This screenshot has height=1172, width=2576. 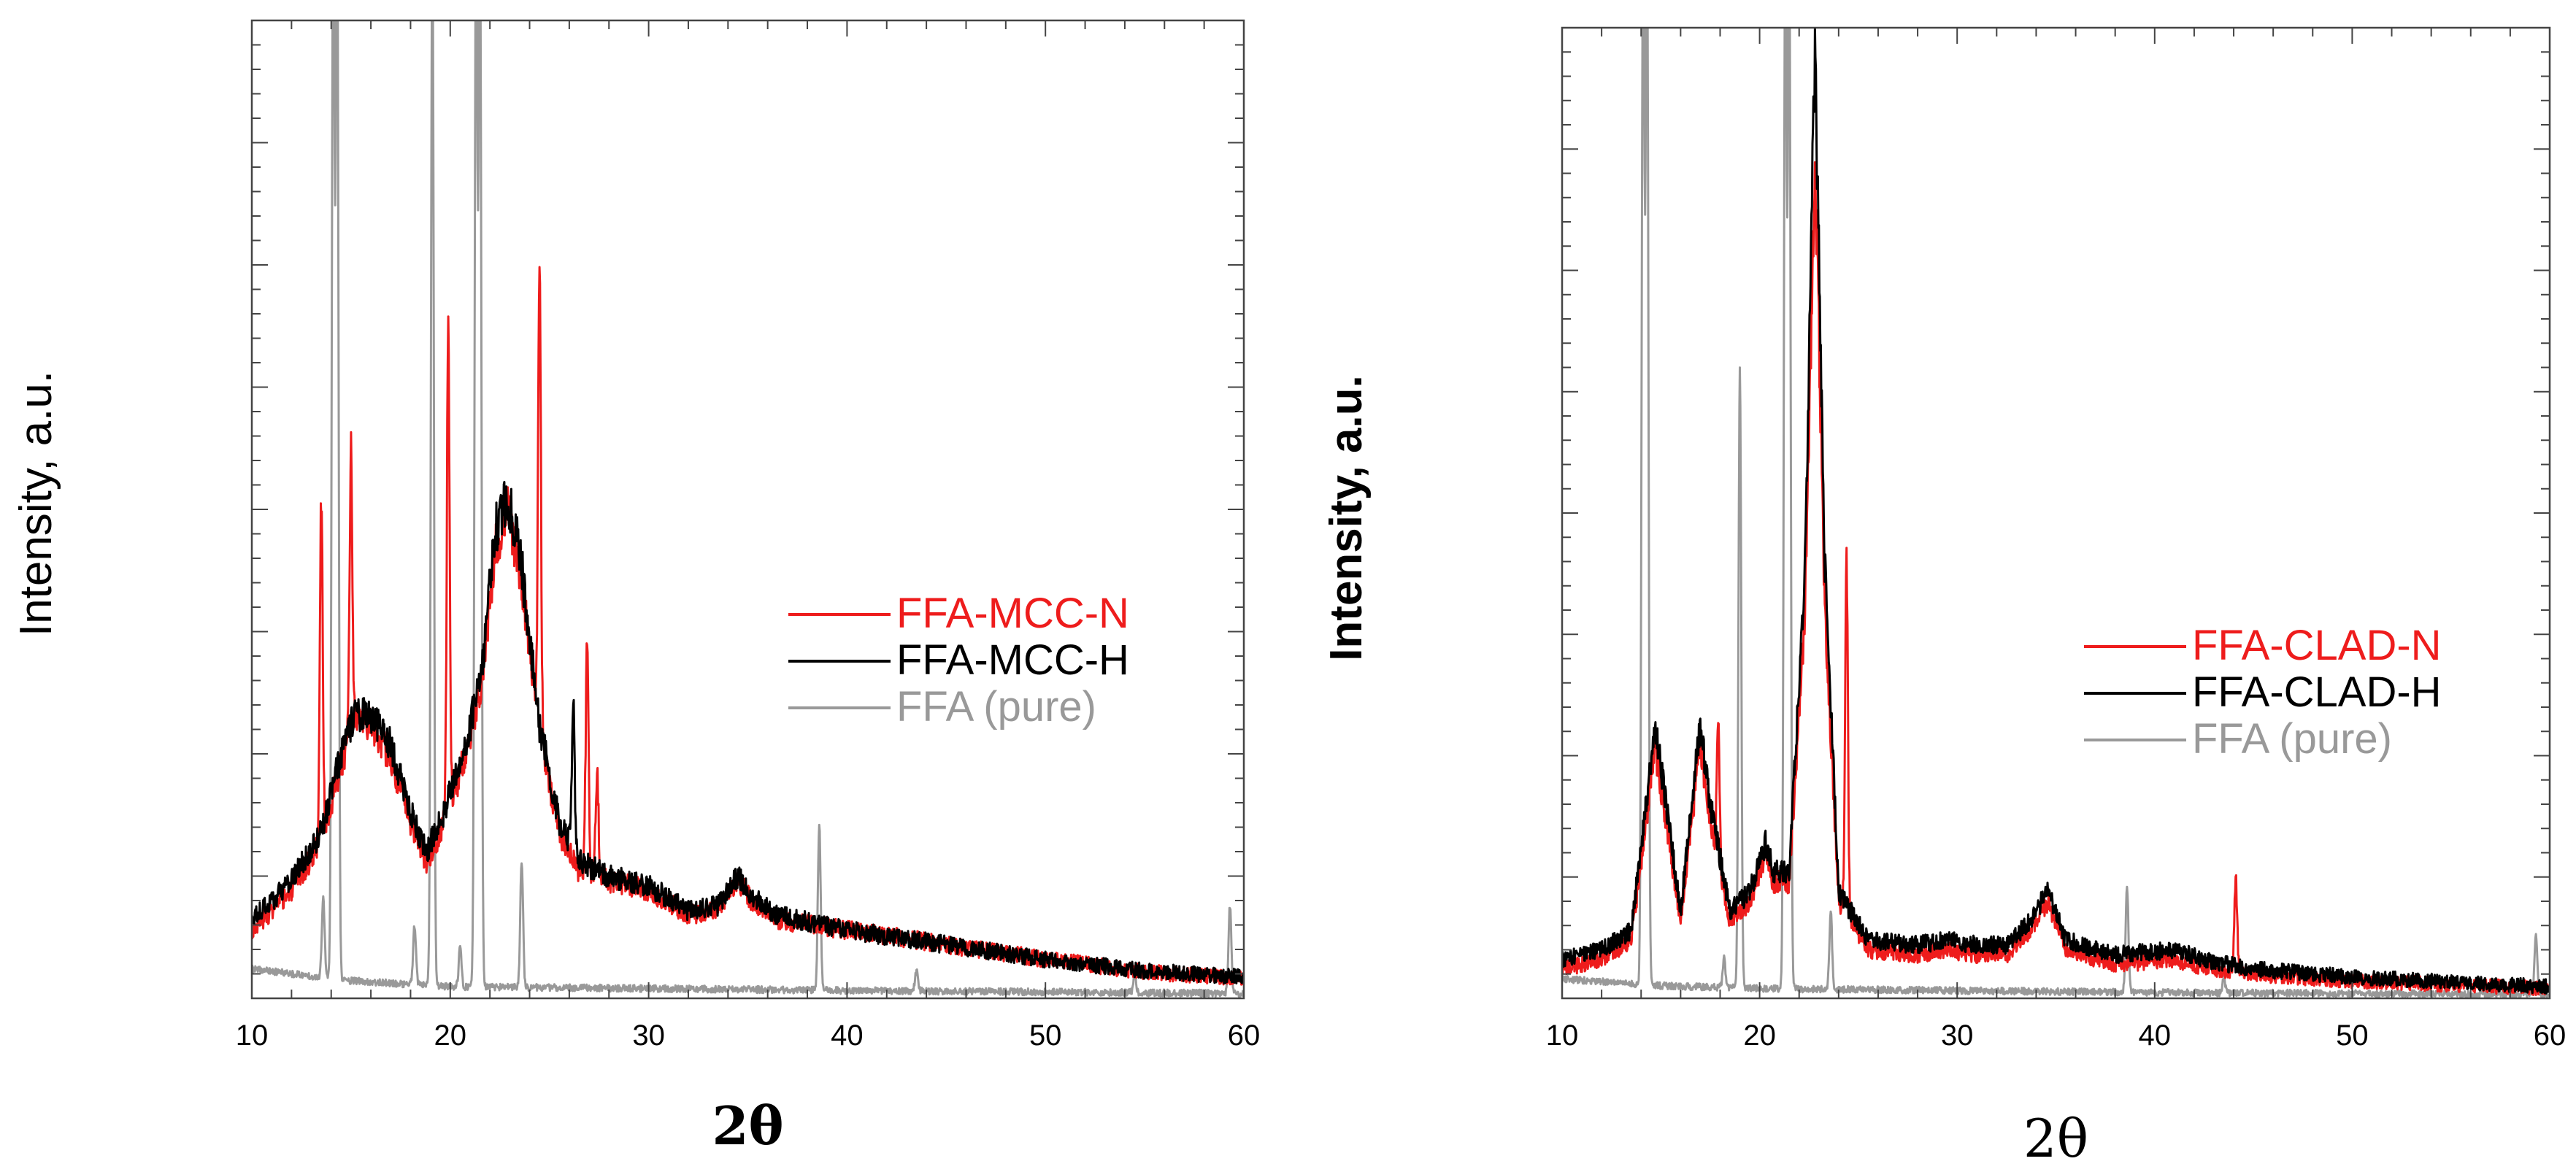 What do you see at coordinates (1012, 613) in the screenshot?
I see `legend-label: FFA-MCC-N` at bounding box center [1012, 613].